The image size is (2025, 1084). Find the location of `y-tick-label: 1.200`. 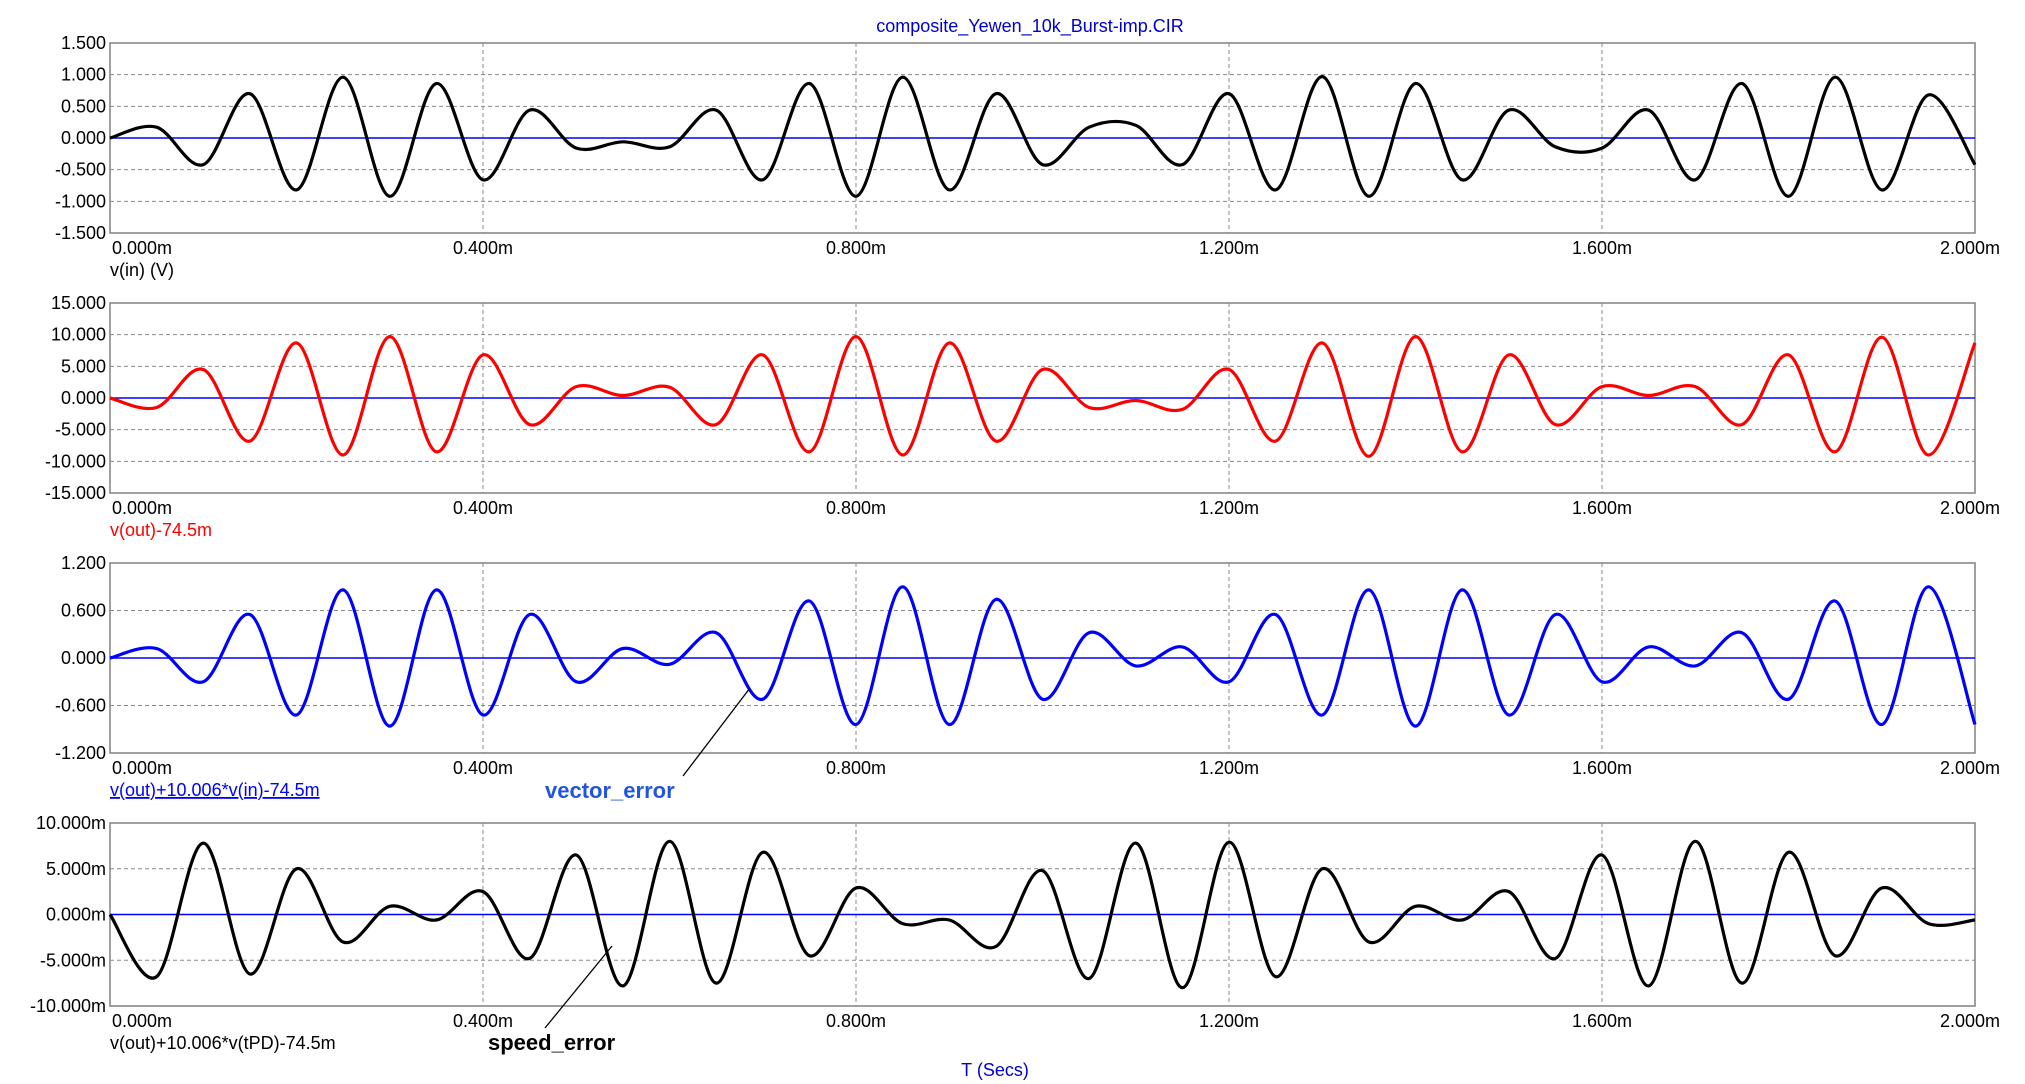

y-tick-label: 1.200 is located at coordinates (83, 563).